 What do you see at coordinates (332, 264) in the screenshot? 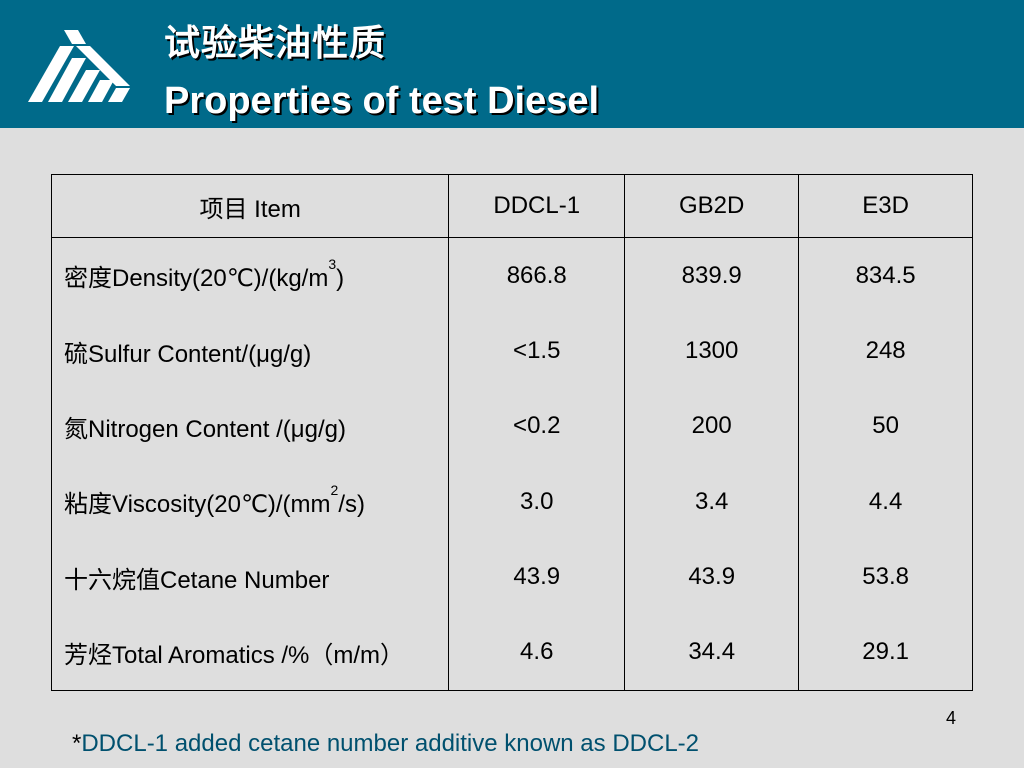
I see `row-label-superscript: 3` at bounding box center [332, 264].